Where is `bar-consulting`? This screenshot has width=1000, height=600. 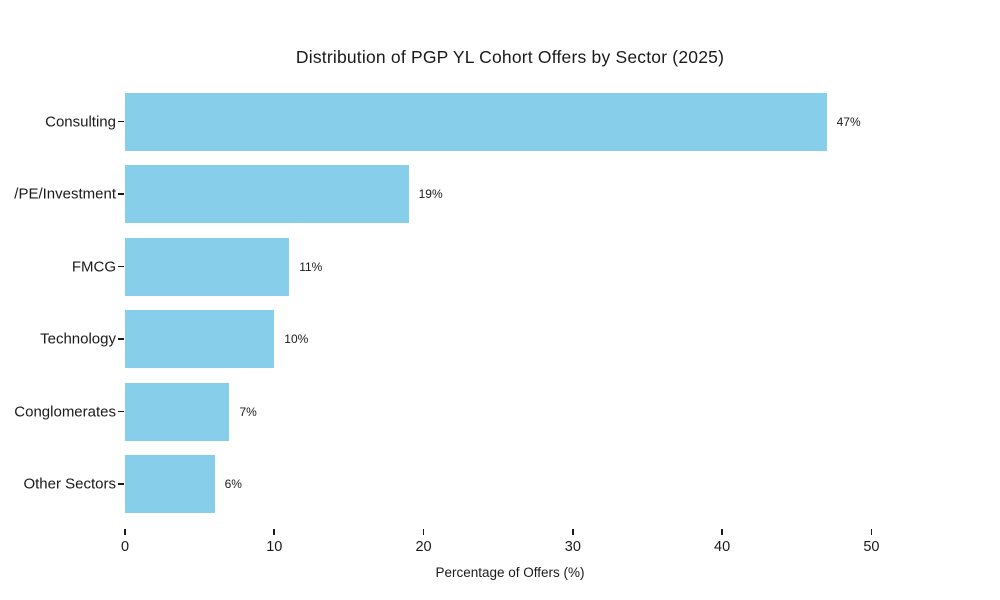 bar-consulting is located at coordinates (476, 121).